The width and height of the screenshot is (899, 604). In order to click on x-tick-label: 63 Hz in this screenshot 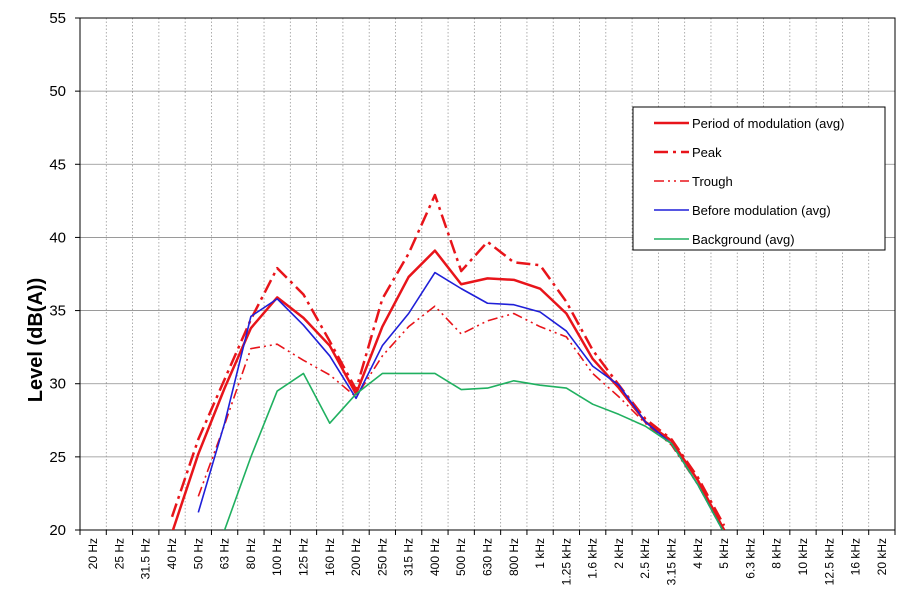, I will do `click(225, 553)`.